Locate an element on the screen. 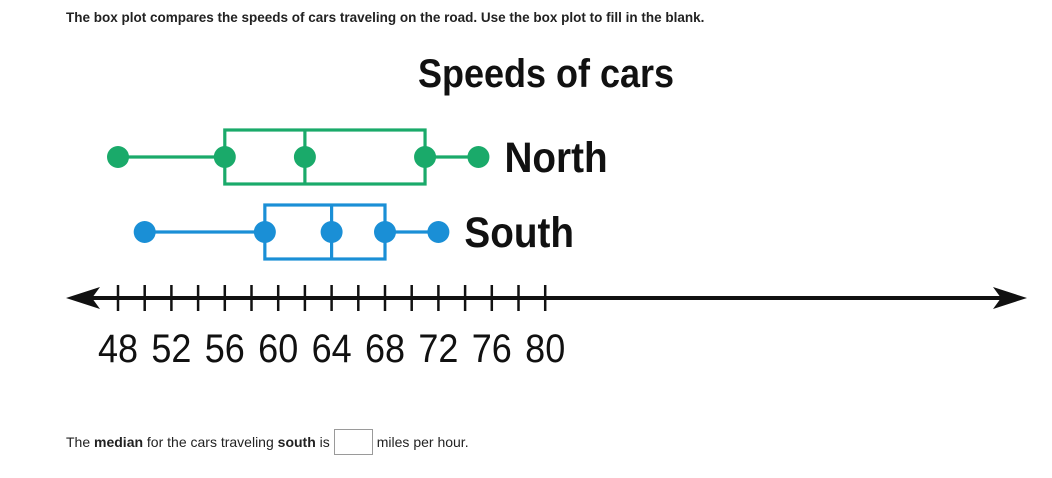  south-point-q3 is located at coordinates (385, 232).